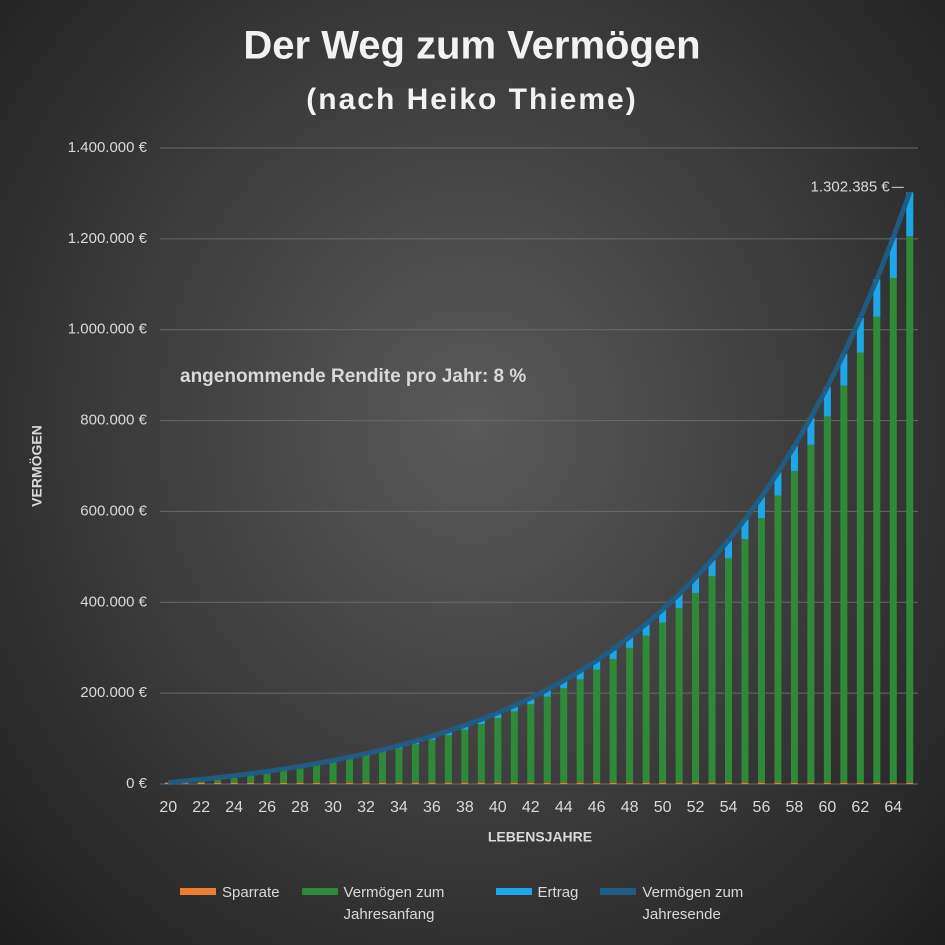  Describe the element at coordinates (108, 147) in the screenshot. I see `y-tick-label: 1.400.000 €` at that location.